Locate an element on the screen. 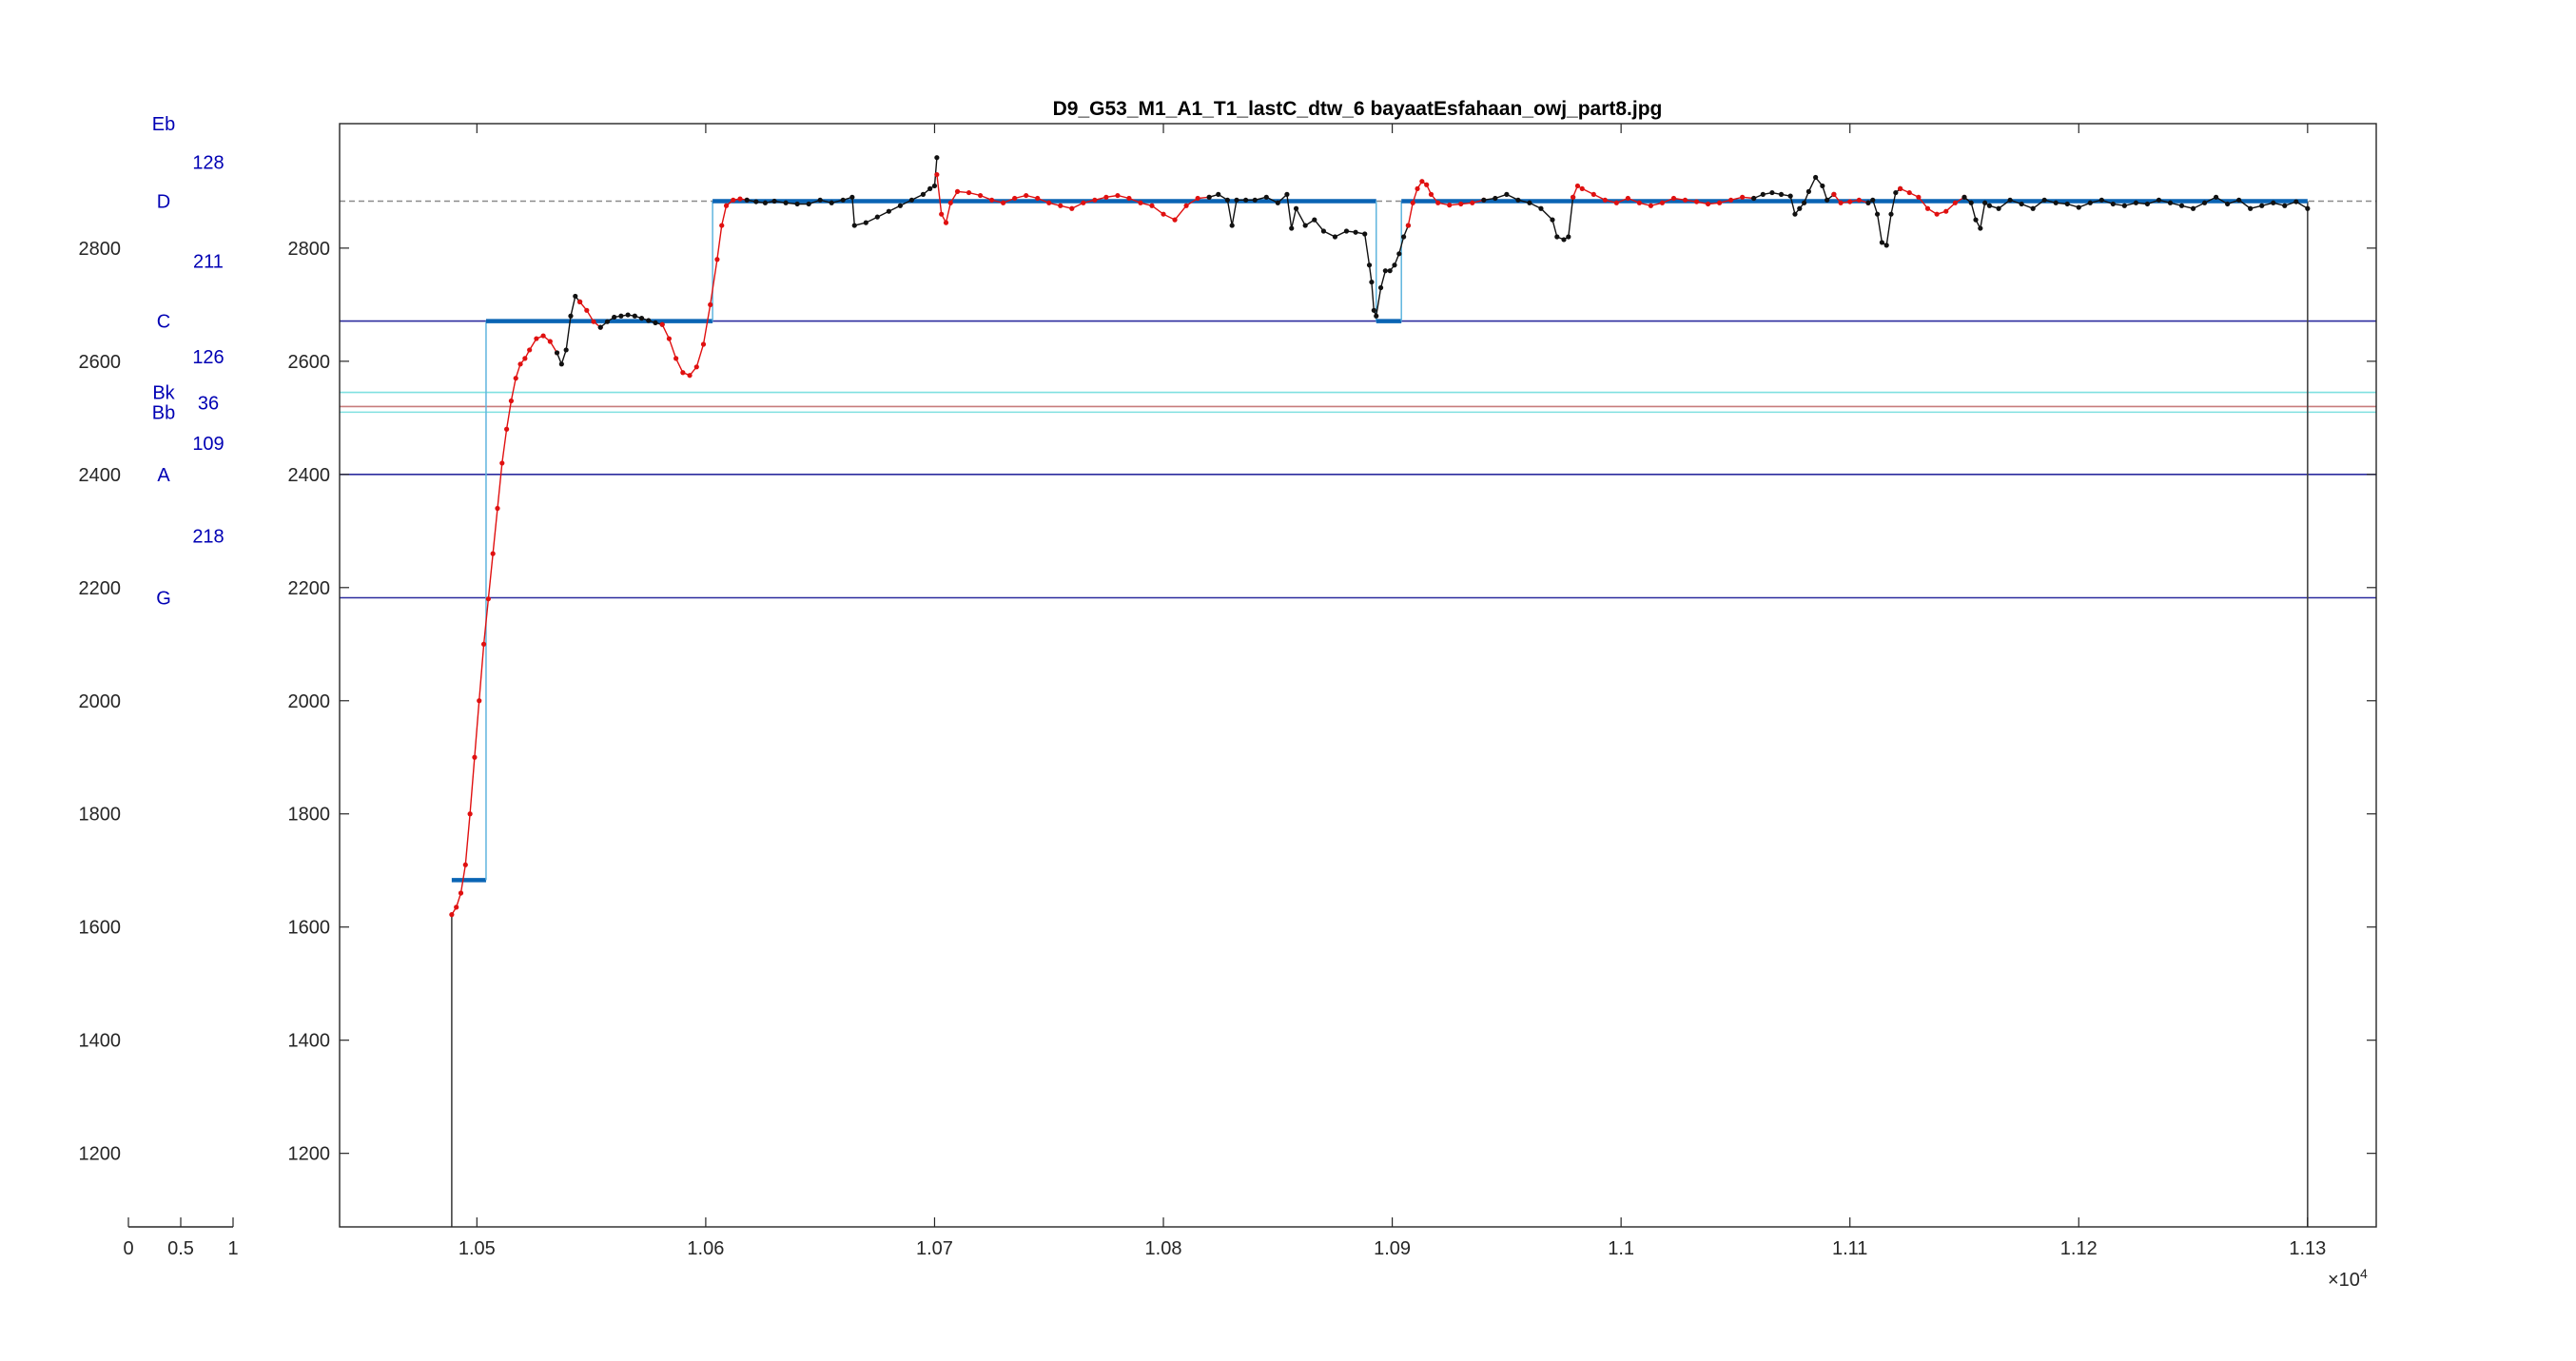  interval-label: 36 is located at coordinates (209, 404).